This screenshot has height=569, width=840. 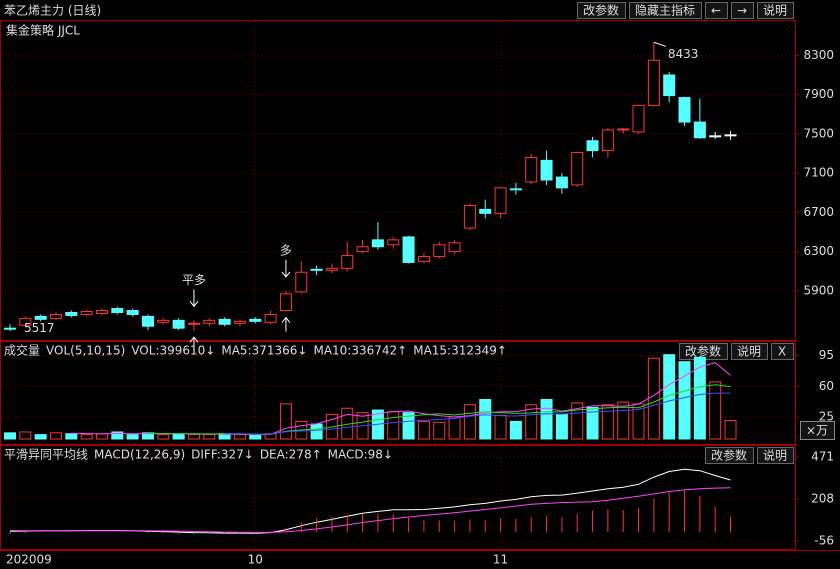 What do you see at coordinates (822, 457) in the screenshot?
I see `y-tick-label: 471` at bounding box center [822, 457].